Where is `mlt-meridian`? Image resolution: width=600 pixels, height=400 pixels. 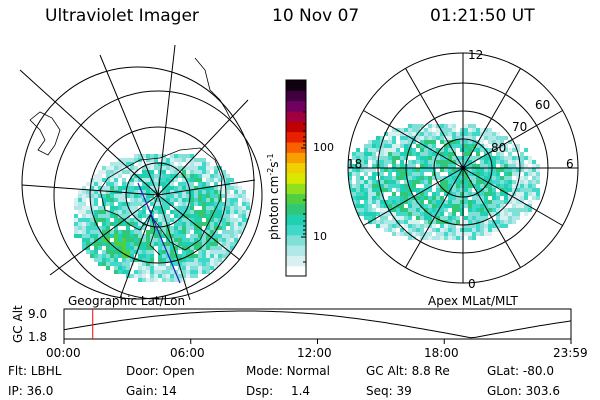 mlt-meridian is located at coordinates (434, 118).